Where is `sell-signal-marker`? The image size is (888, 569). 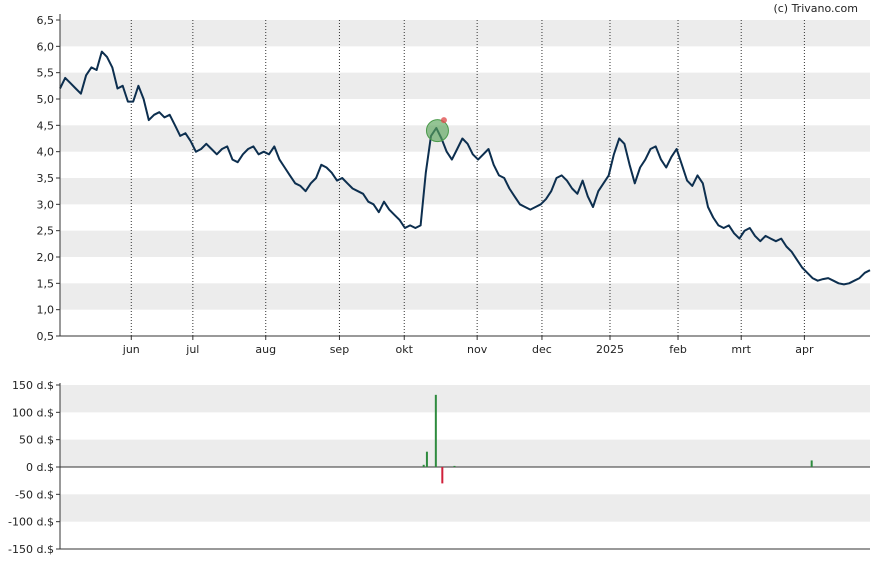
sell-signal-marker is located at coordinates (443, 120).